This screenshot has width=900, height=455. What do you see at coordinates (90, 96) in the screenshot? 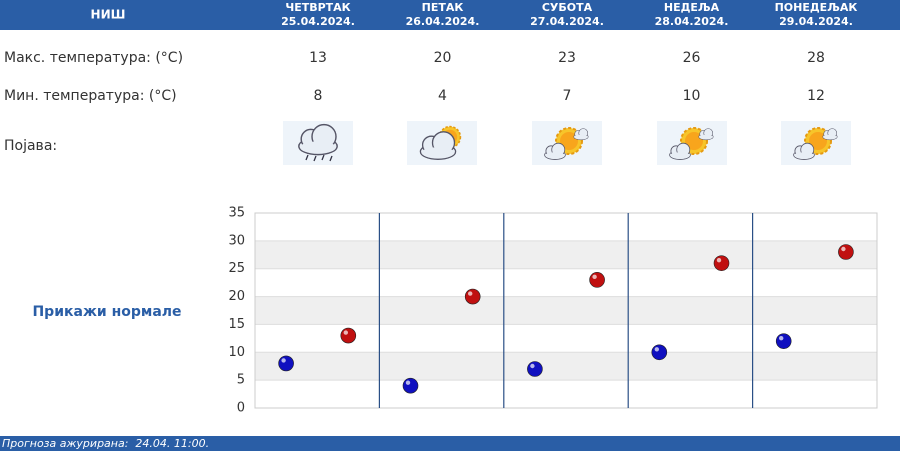
I see `row-label: Мин. температура: (°C)` at bounding box center [90, 96].